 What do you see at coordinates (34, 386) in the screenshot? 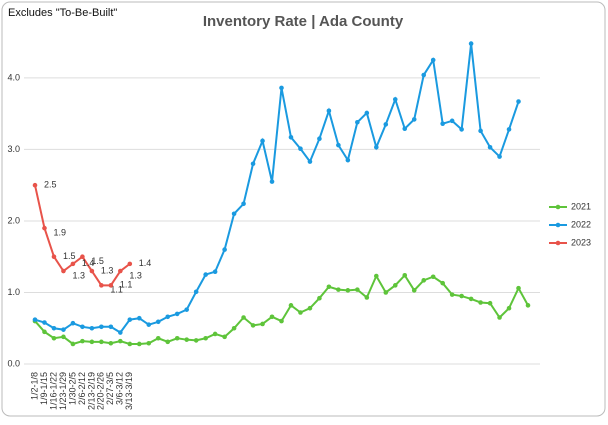
I see `x-tick-label: 1/2-1/8` at bounding box center [34, 386].